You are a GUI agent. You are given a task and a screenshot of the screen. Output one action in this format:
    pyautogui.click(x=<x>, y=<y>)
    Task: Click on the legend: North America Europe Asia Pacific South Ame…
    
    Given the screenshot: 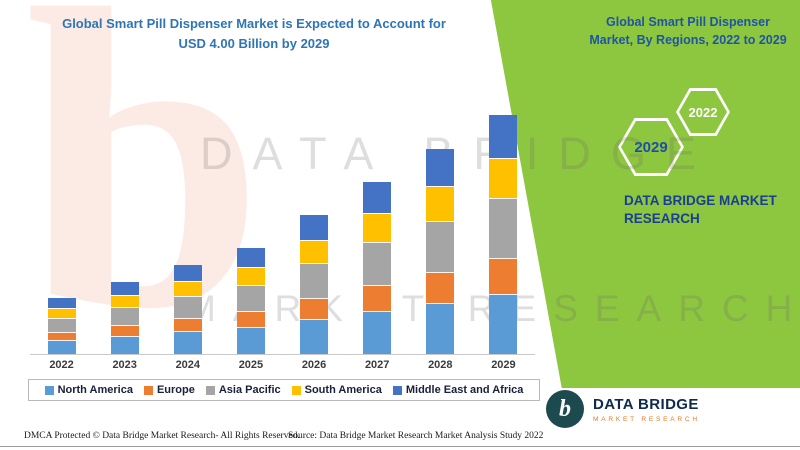 What is the action you would take?
    pyautogui.click(x=284, y=390)
    